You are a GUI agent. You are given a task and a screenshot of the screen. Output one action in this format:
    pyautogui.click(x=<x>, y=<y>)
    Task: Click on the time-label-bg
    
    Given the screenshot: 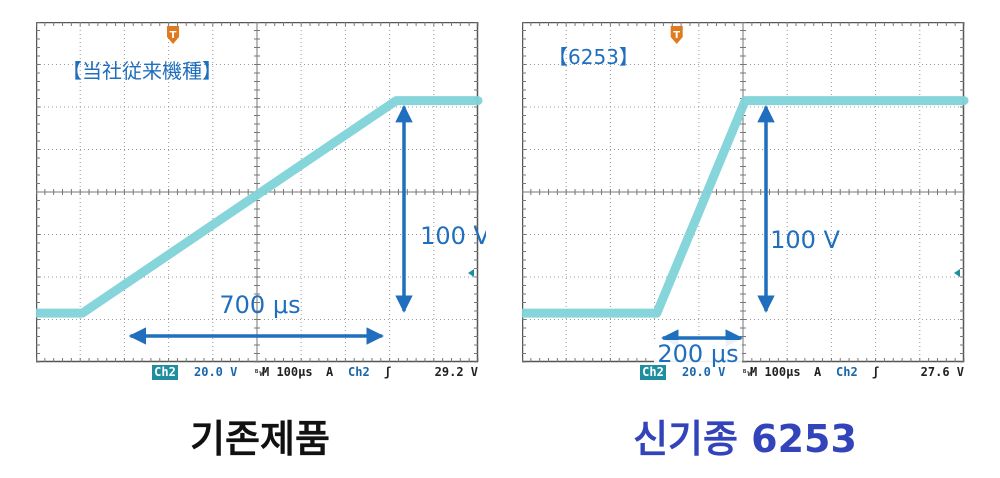 What is the action you would take?
    pyautogui.click(x=698, y=354)
    